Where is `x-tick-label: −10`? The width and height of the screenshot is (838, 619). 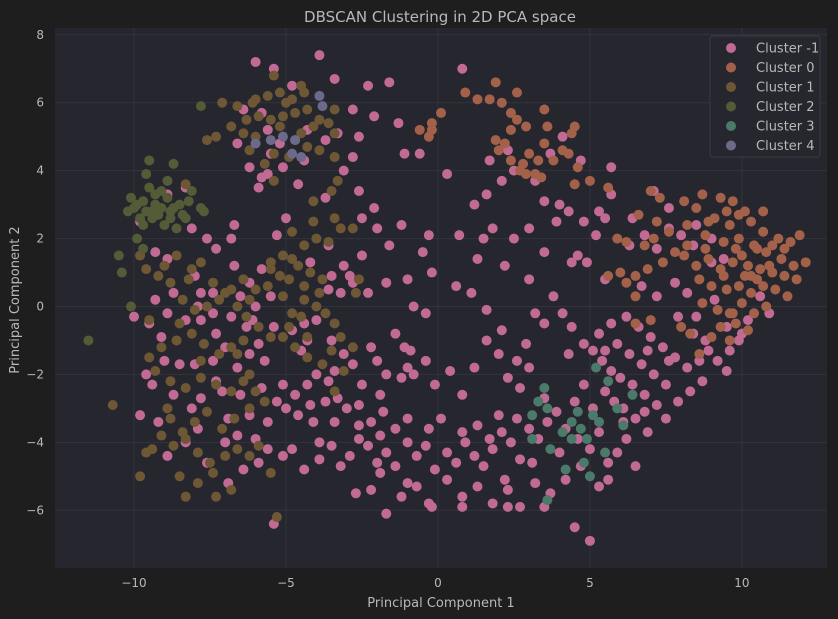
x-tick-label: −10 is located at coordinates (133, 583).